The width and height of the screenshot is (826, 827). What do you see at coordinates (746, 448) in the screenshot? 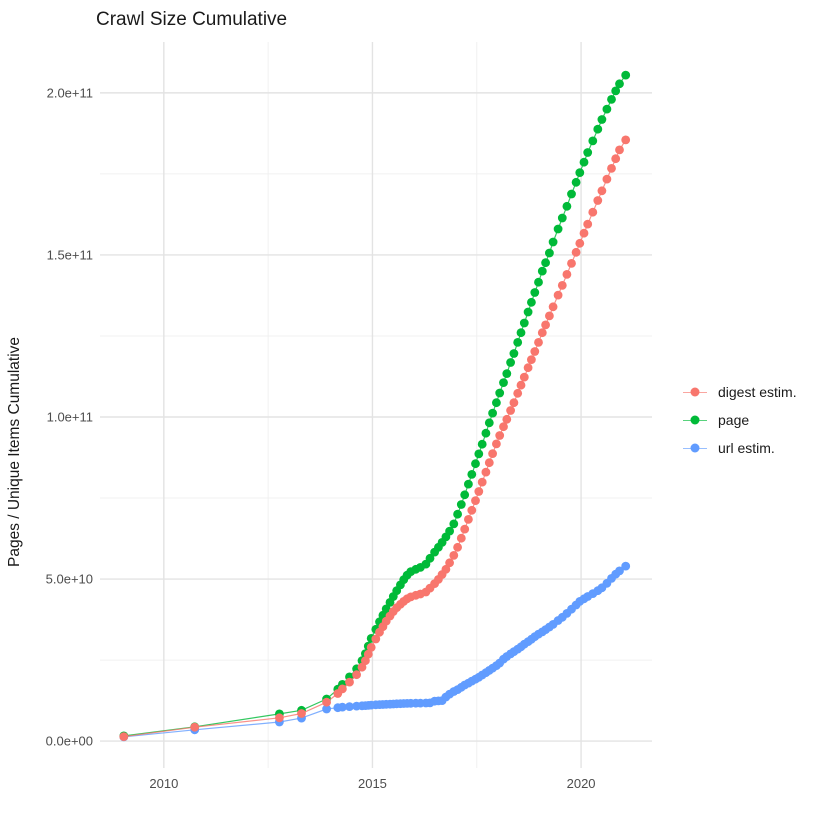
I see `legend-label-url-estim: url estim.` at bounding box center [746, 448].